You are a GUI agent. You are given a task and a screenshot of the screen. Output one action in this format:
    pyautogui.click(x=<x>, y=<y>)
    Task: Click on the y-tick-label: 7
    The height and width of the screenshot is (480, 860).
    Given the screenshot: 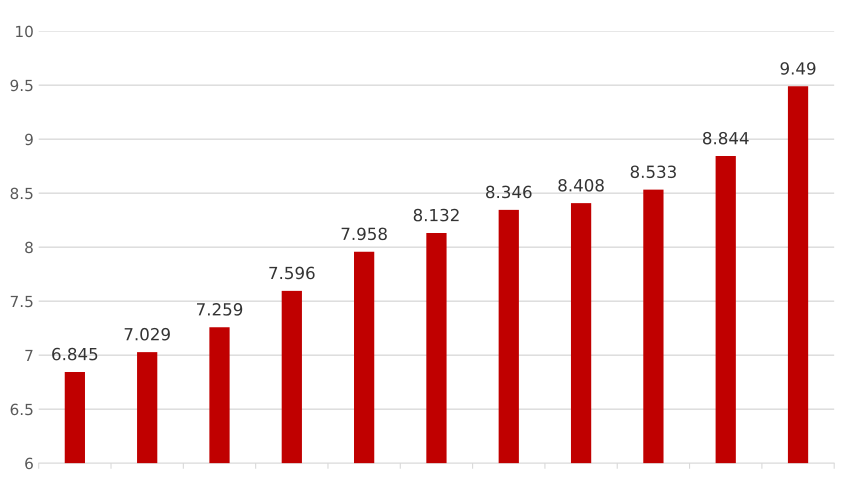 What is the action you would take?
    pyautogui.click(x=29, y=356)
    